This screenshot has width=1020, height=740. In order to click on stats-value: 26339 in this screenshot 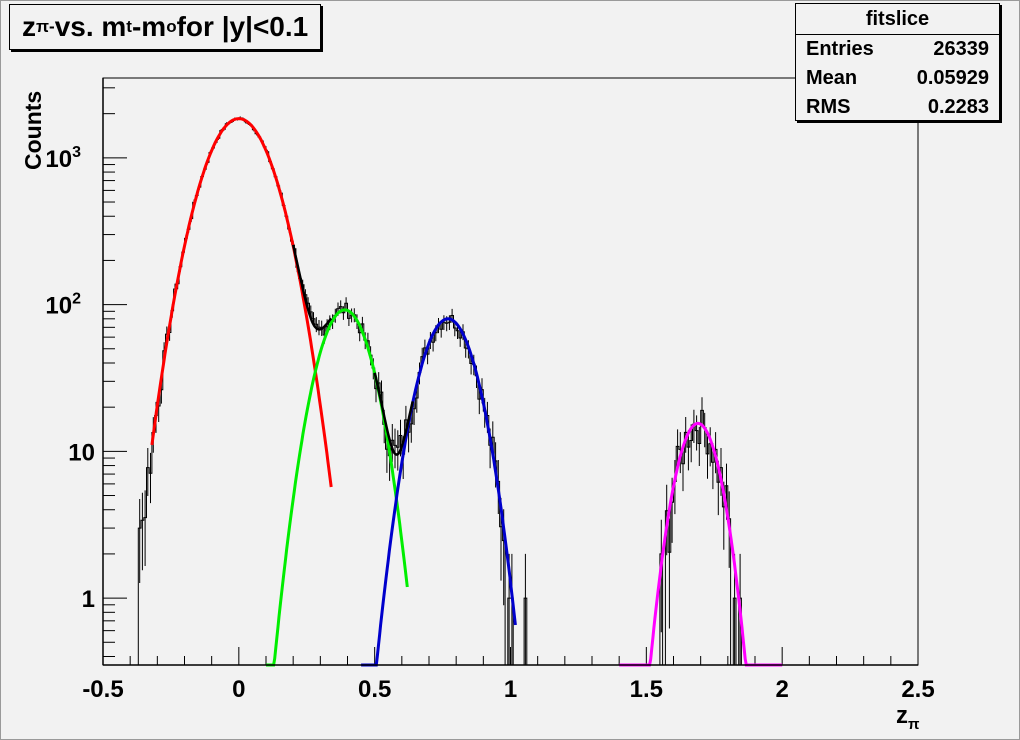, I will do `click(961, 49)`.